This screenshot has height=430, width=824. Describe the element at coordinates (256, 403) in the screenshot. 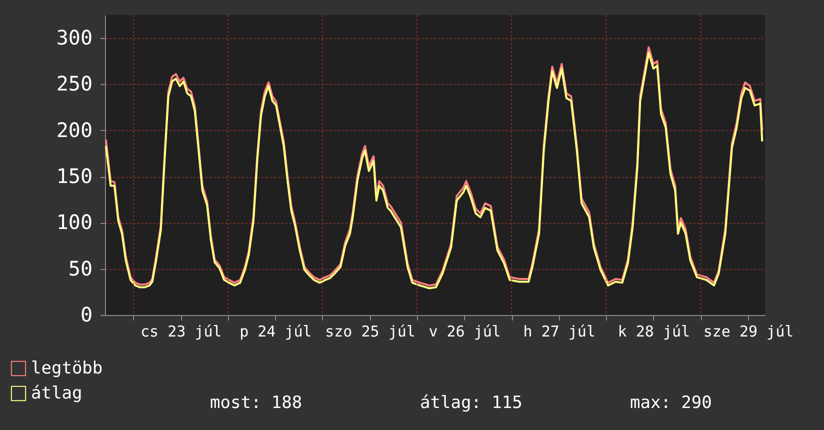

I see `text: most: 188` at that location.